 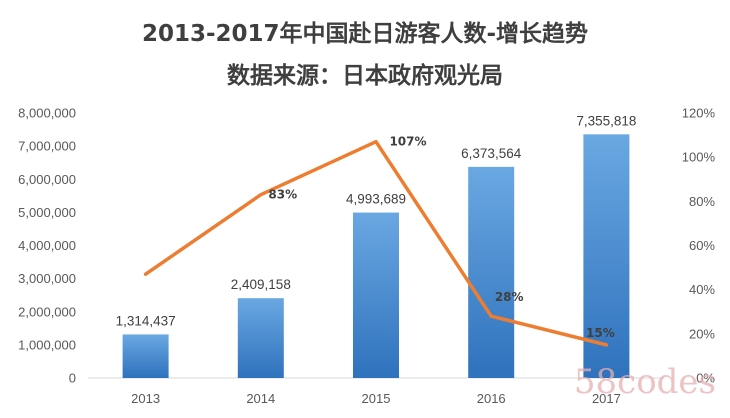 I want to click on left-tick-label: 4,000,000, so click(x=47, y=245).